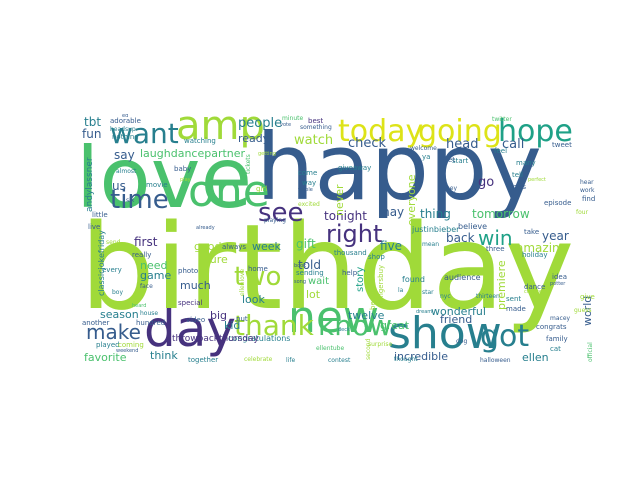 The width and height of the screenshot is (640, 480). I want to click on word-five: five, so click(391, 246).